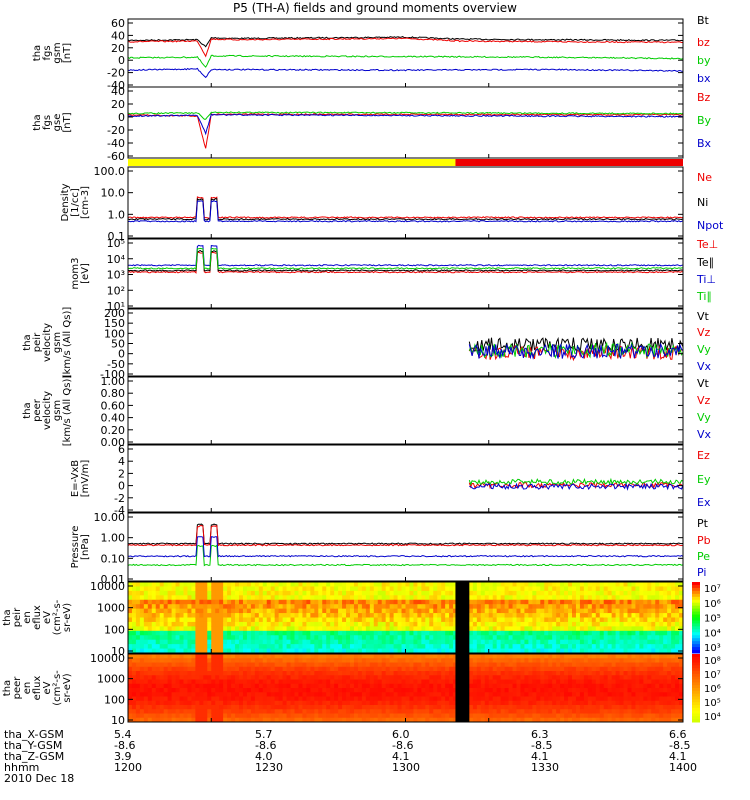 The image size is (750, 800). What do you see at coordinates (112, 374) in the screenshot?
I see `y-tick-label: -100` at bounding box center [112, 374].